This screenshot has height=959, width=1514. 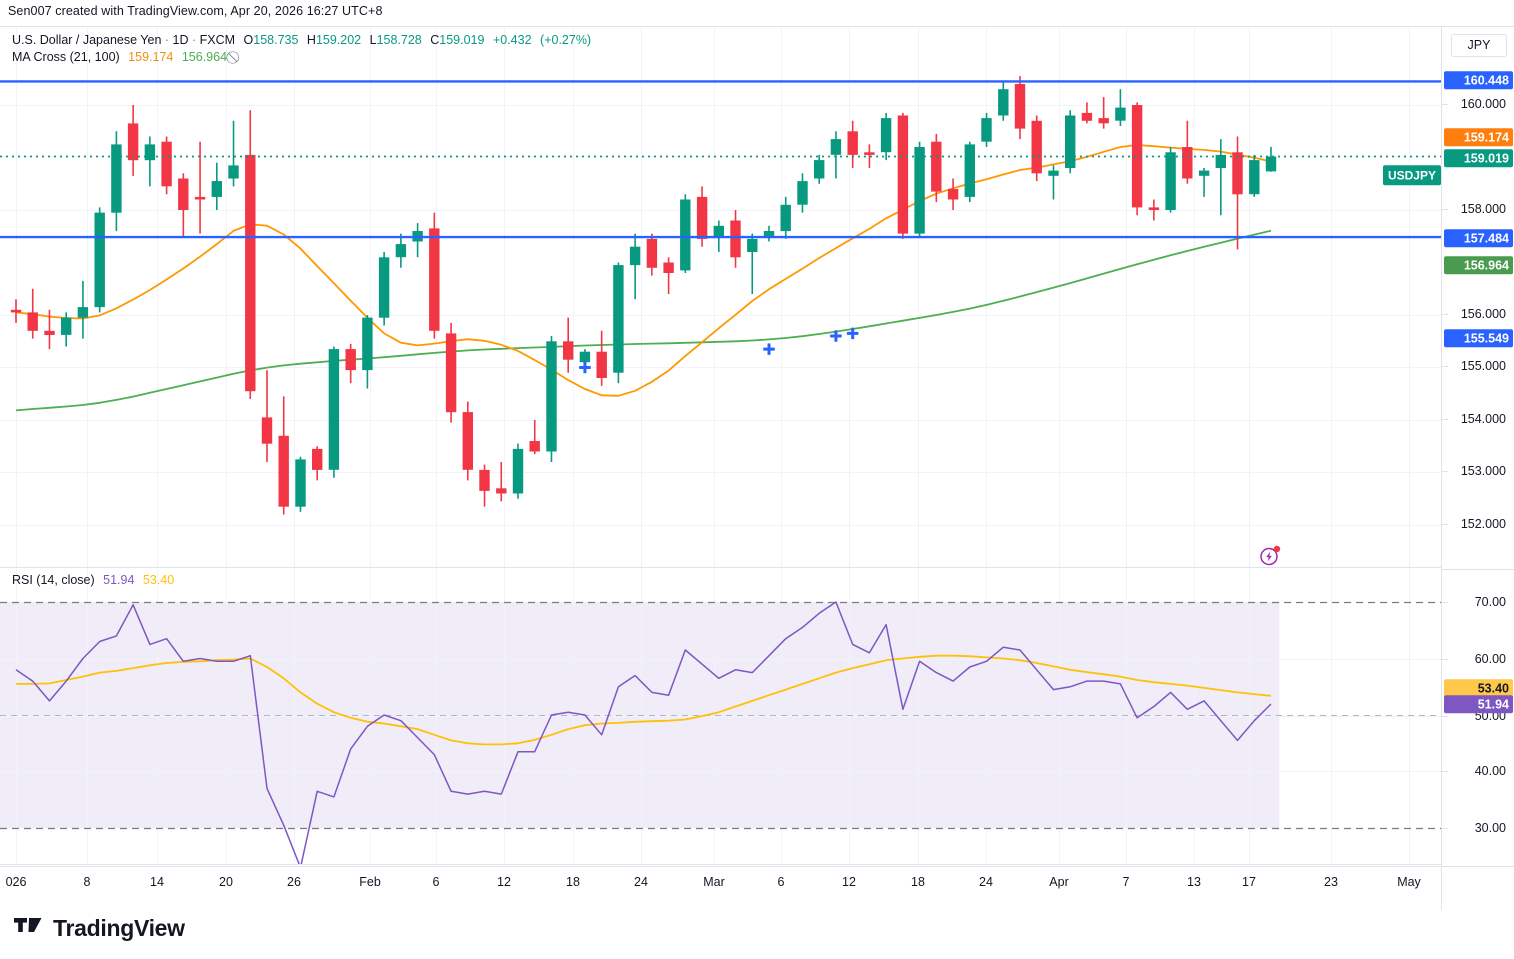 What do you see at coordinates (1411, 175) in the screenshot?
I see `series-price-tag: USDJPY` at bounding box center [1411, 175].